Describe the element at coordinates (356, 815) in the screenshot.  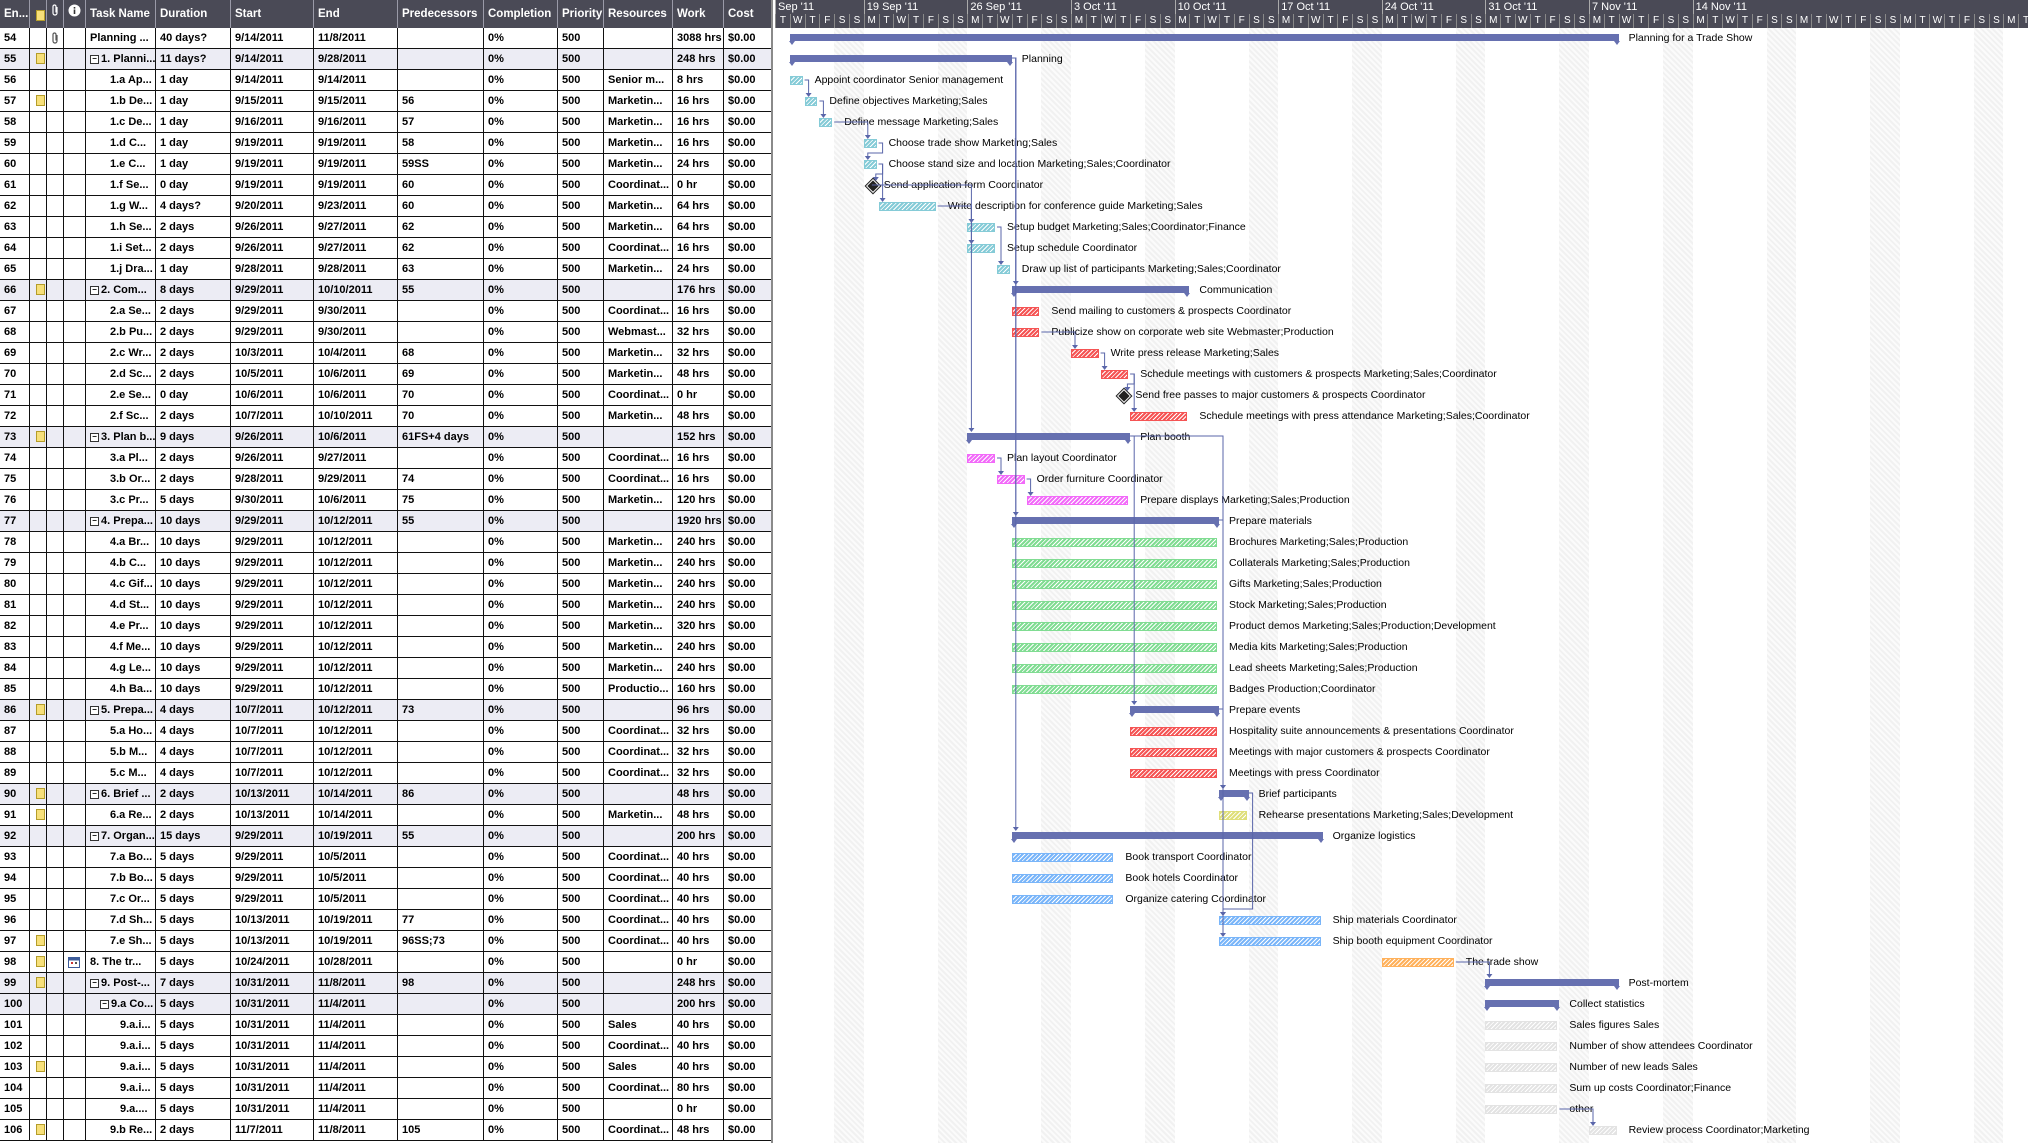
I see `end-cell: 10/14/2011` at that location.